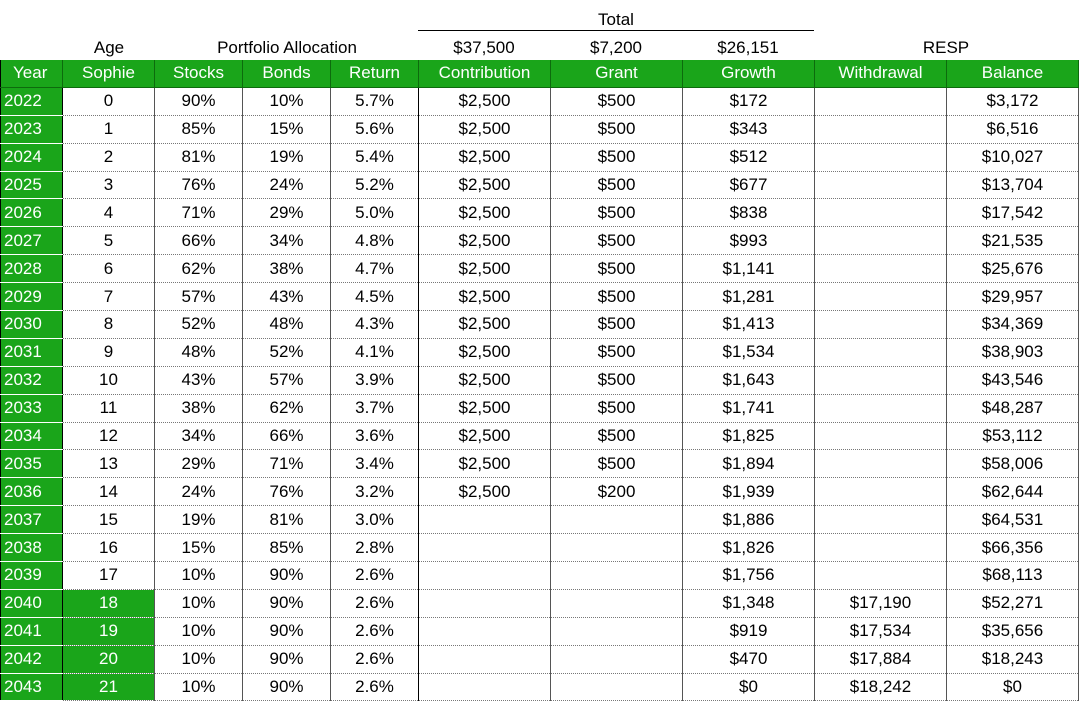 This screenshot has width=1080, height=701. What do you see at coordinates (31, 659) in the screenshot?
I see `year-cell: 2042` at bounding box center [31, 659].